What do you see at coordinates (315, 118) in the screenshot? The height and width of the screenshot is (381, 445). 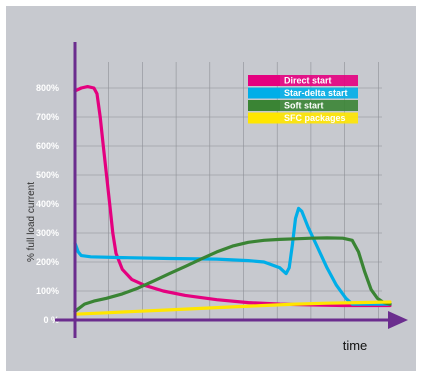 I see `legend-label: SFC packages` at bounding box center [315, 118].